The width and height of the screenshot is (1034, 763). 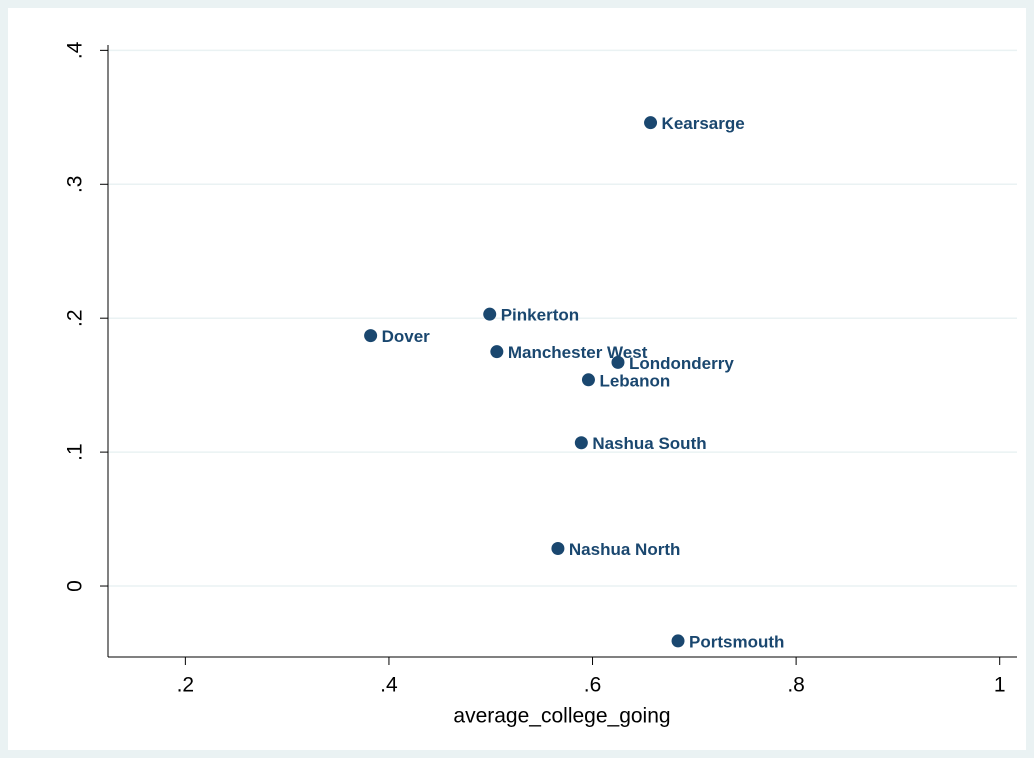 I want to click on y-tick-label: .4, so click(x=75, y=50).